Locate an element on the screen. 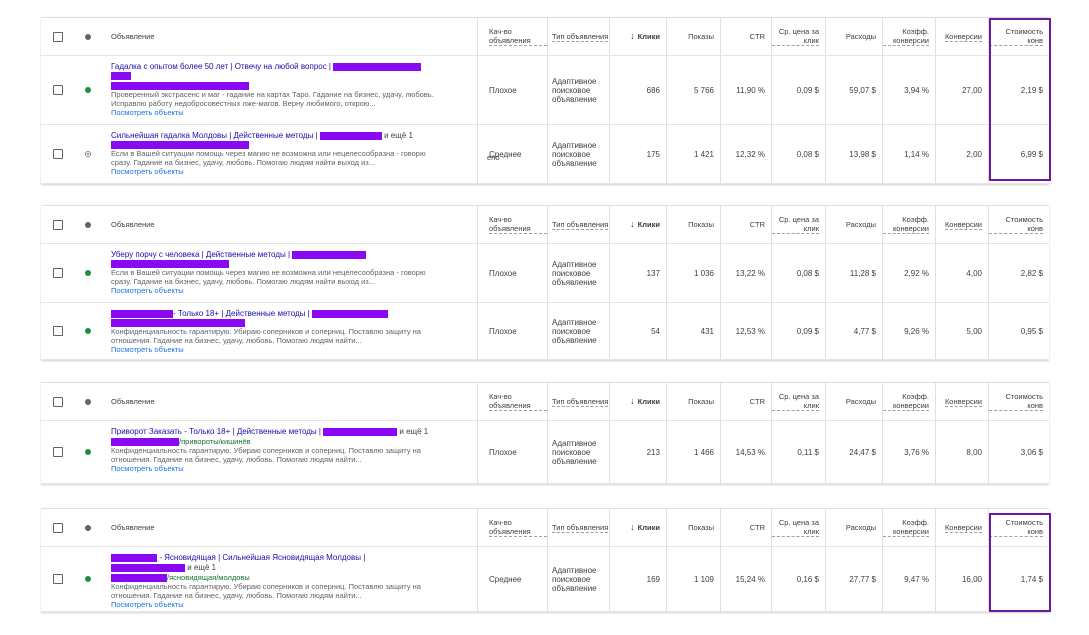  cpa-value: 0,95 $ is located at coordinates (1018, 331).